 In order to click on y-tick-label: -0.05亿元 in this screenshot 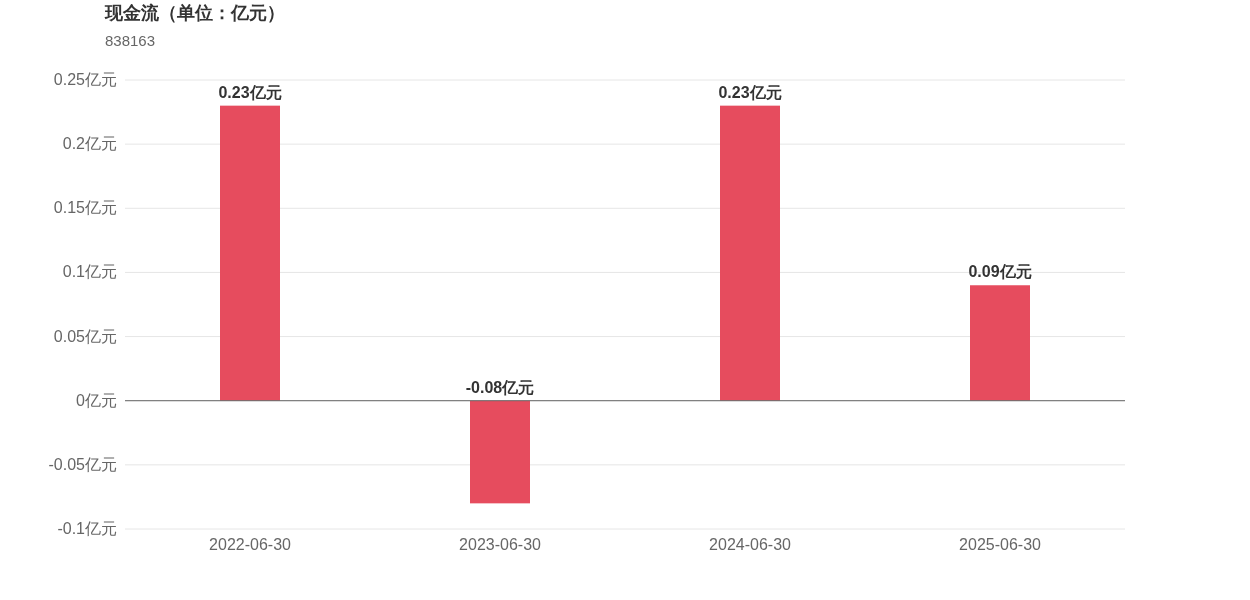, I will do `click(82, 464)`.